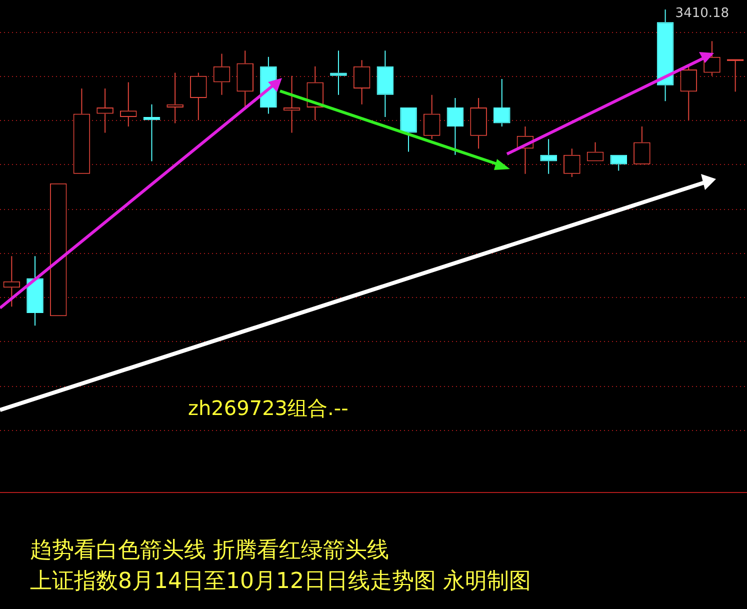 The width and height of the screenshot is (747, 609). What do you see at coordinates (702, 13) in the screenshot?
I see `annotation: 3410.18` at bounding box center [702, 13].